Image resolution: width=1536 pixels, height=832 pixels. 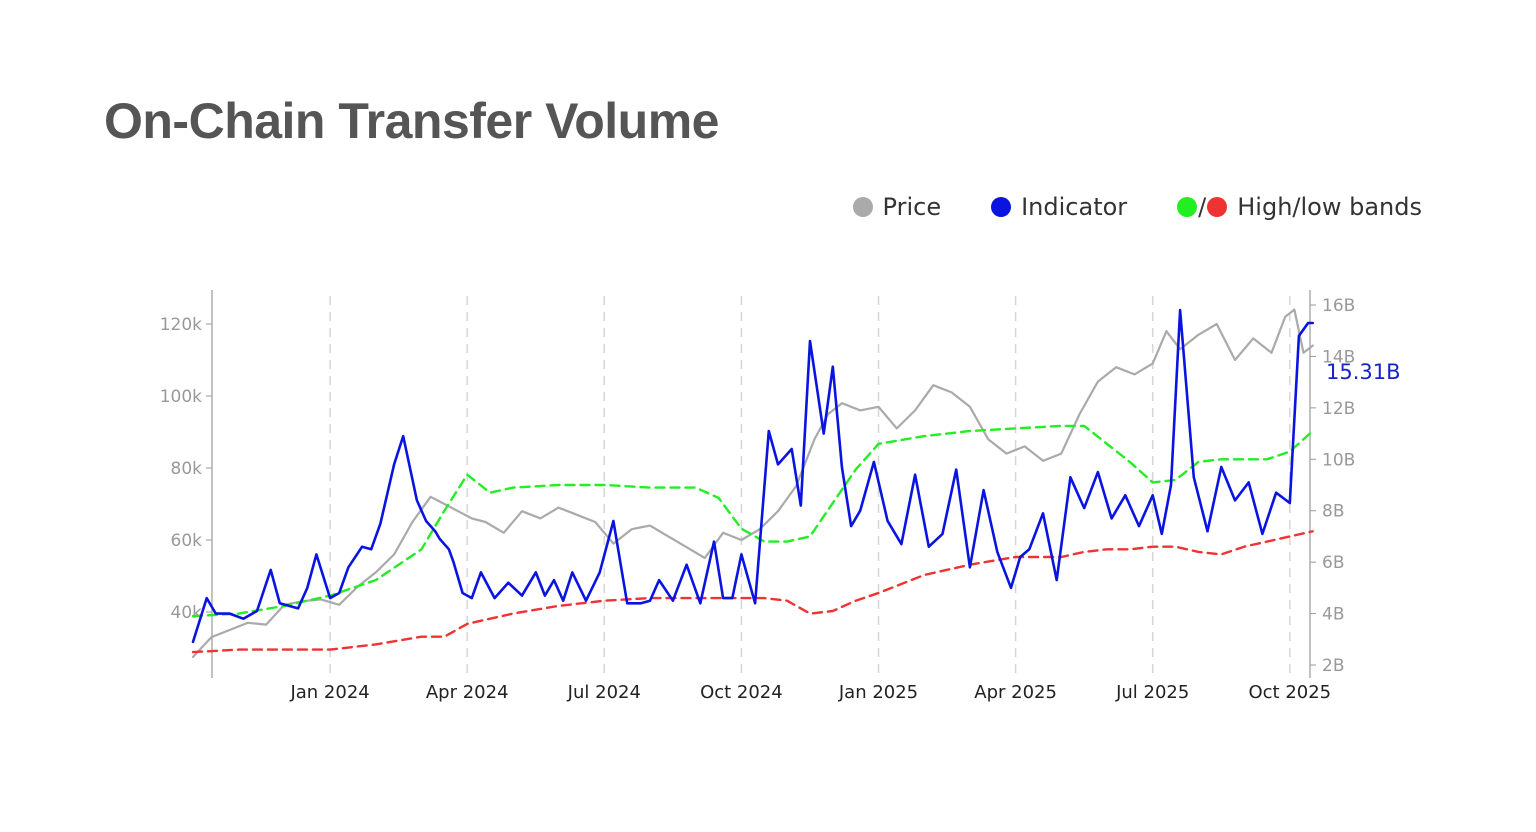 What do you see at coordinates (1074, 207) in the screenshot?
I see `legend-label-indicator: Indicator` at bounding box center [1074, 207].